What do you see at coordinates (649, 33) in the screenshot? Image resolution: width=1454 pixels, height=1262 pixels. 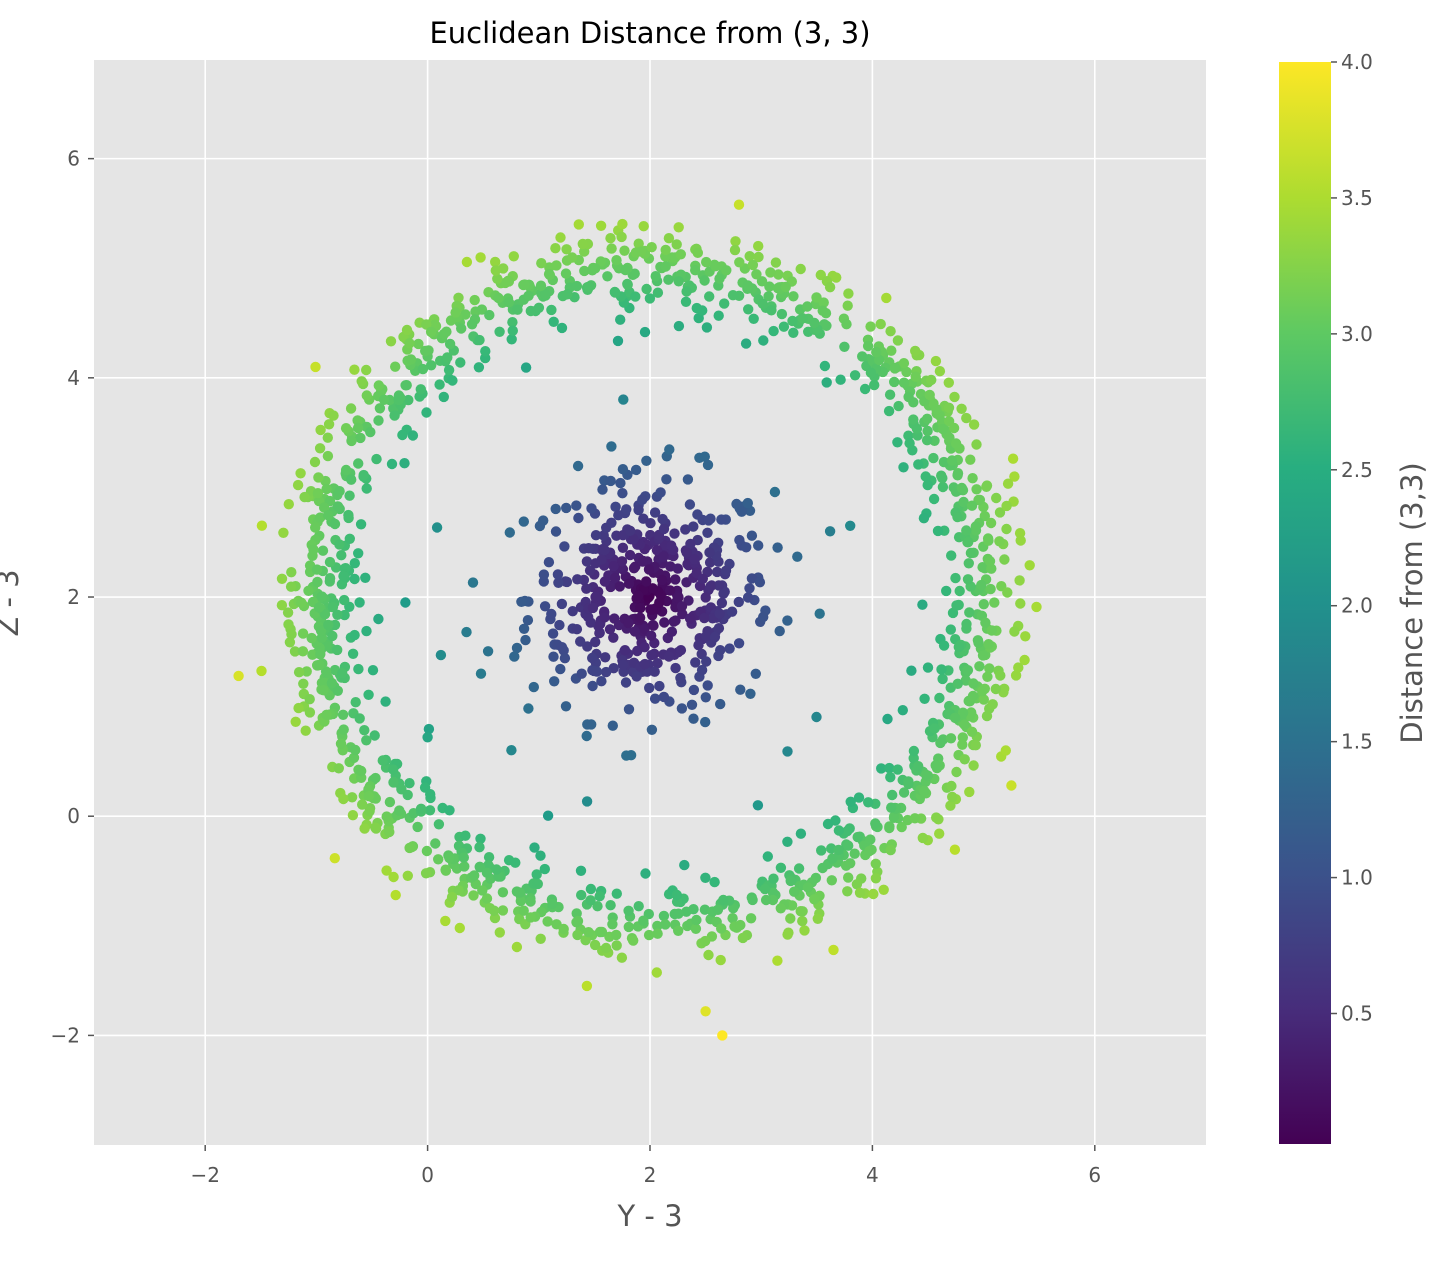 I see `chart-title: Euclidean Distance from (3, 3)` at bounding box center [649, 33].